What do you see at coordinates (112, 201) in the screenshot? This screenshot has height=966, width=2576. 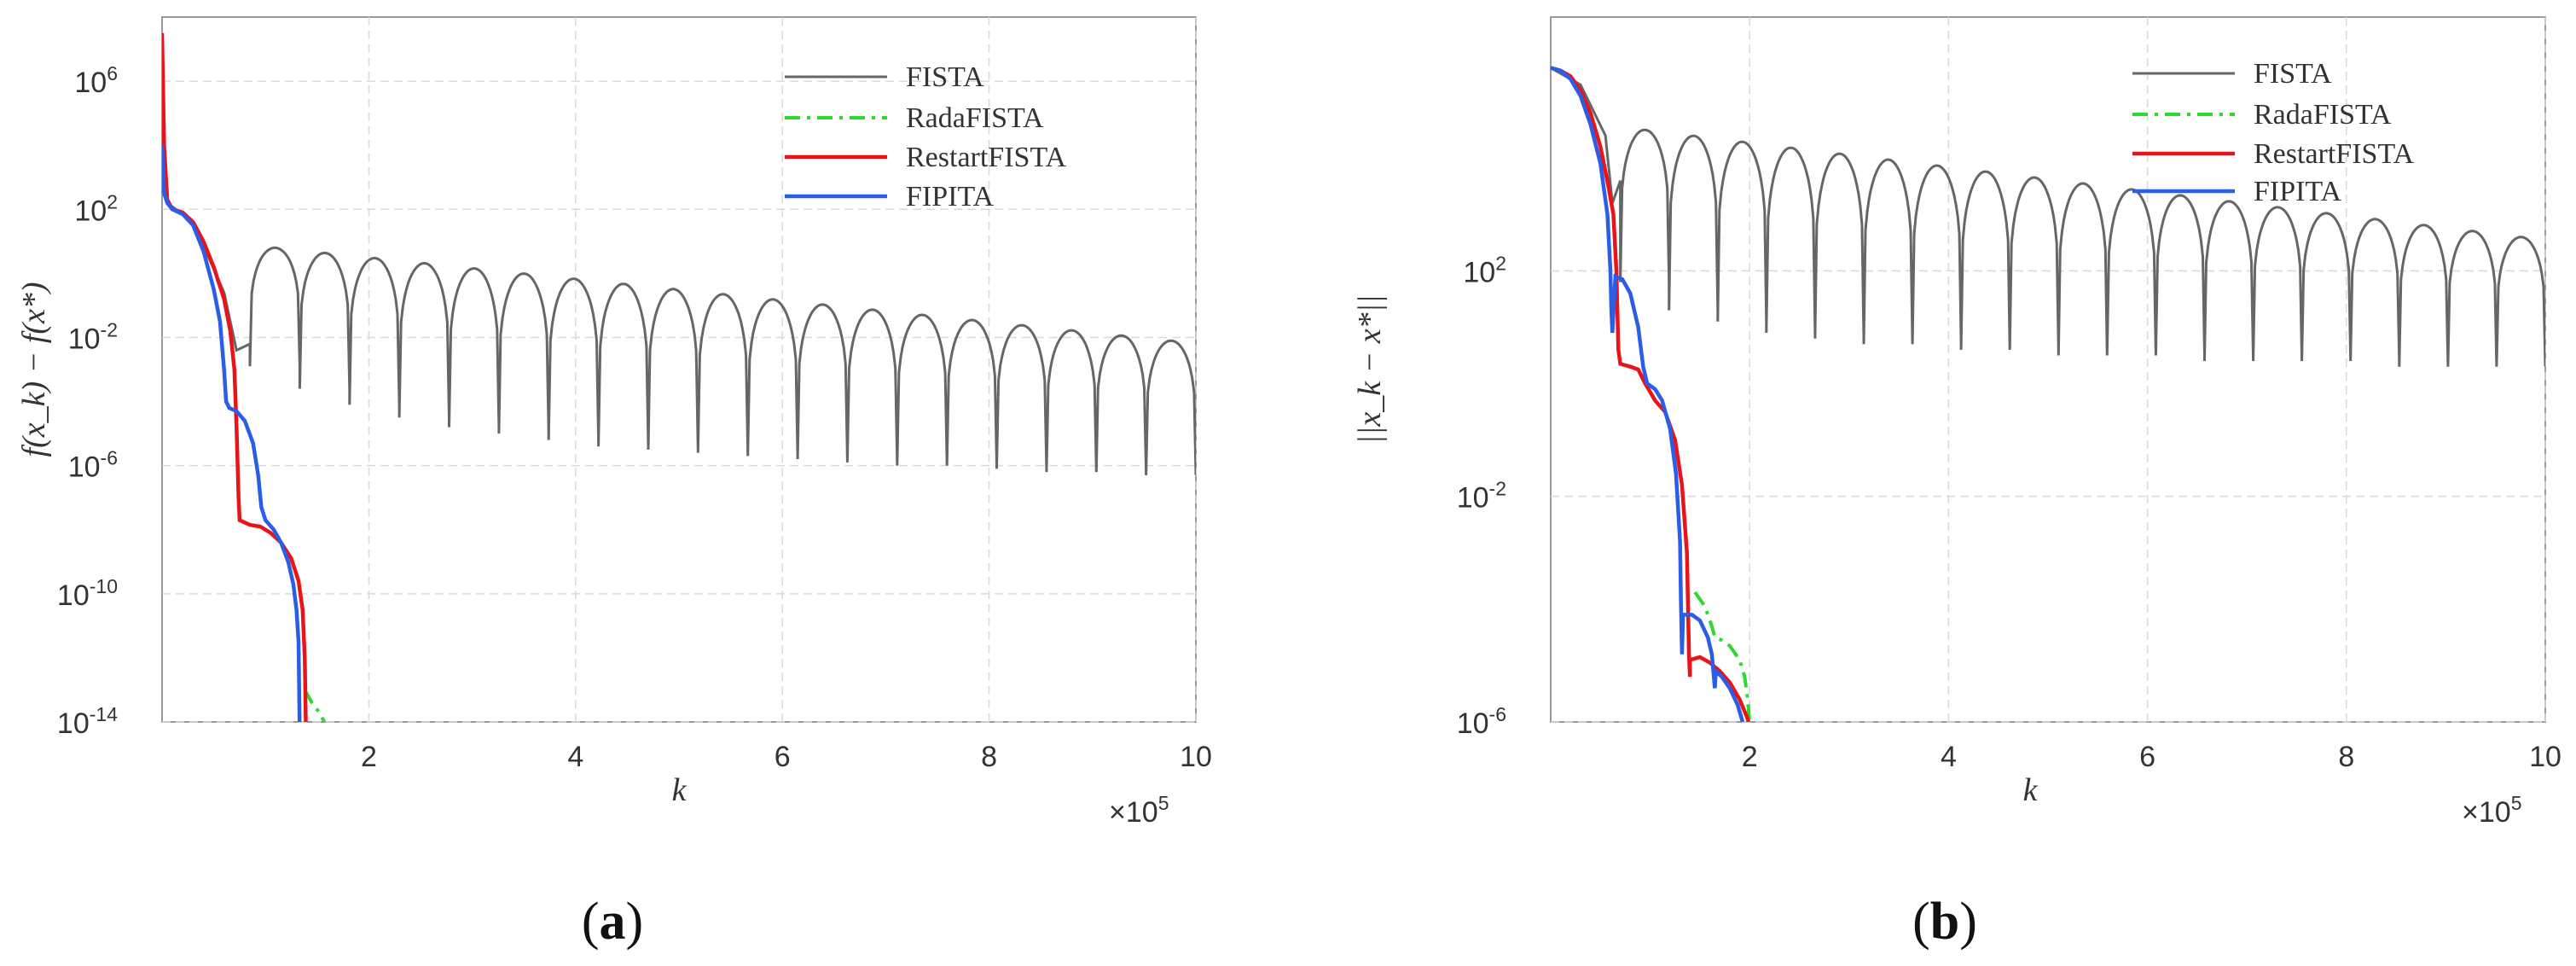 I see `y-tick-a-1-exp: 2` at bounding box center [112, 201].